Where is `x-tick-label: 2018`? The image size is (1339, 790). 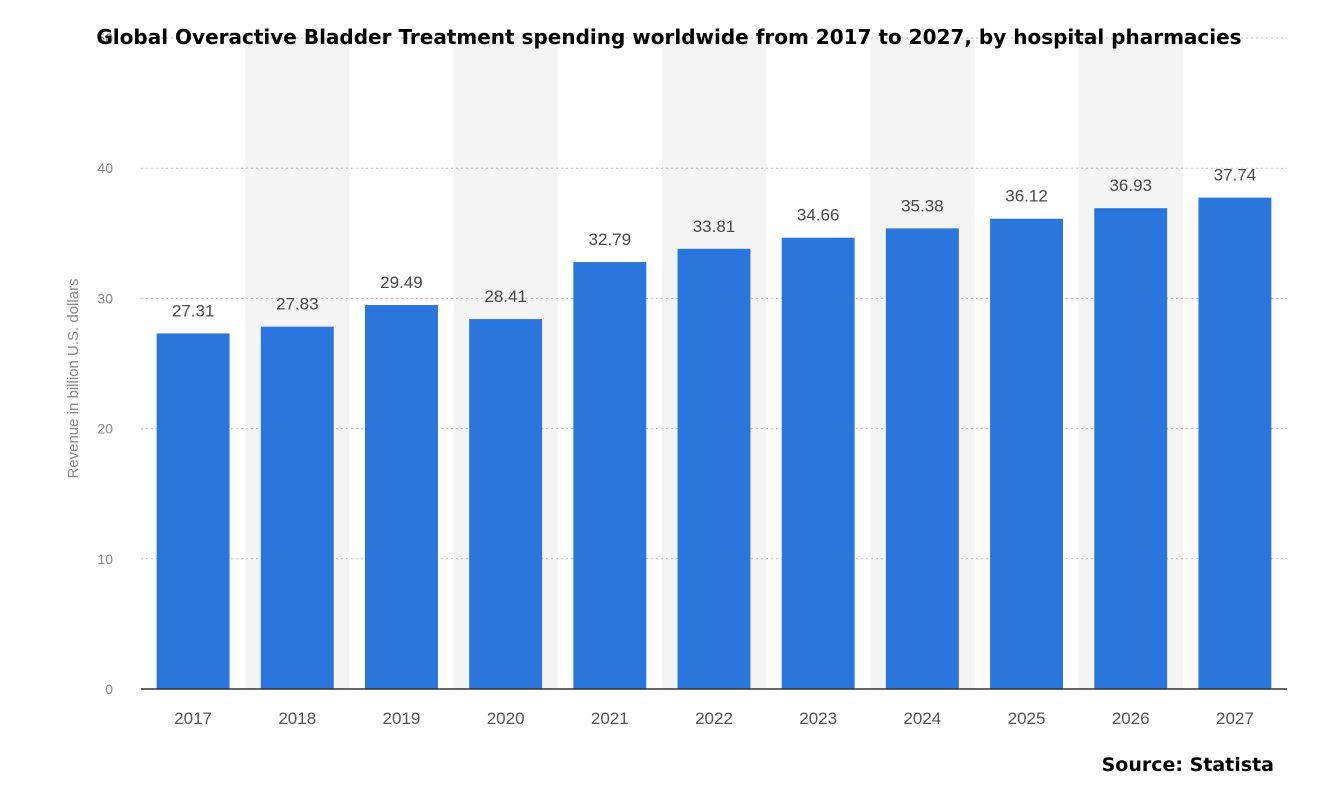
x-tick-label: 2018 is located at coordinates (297, 718).